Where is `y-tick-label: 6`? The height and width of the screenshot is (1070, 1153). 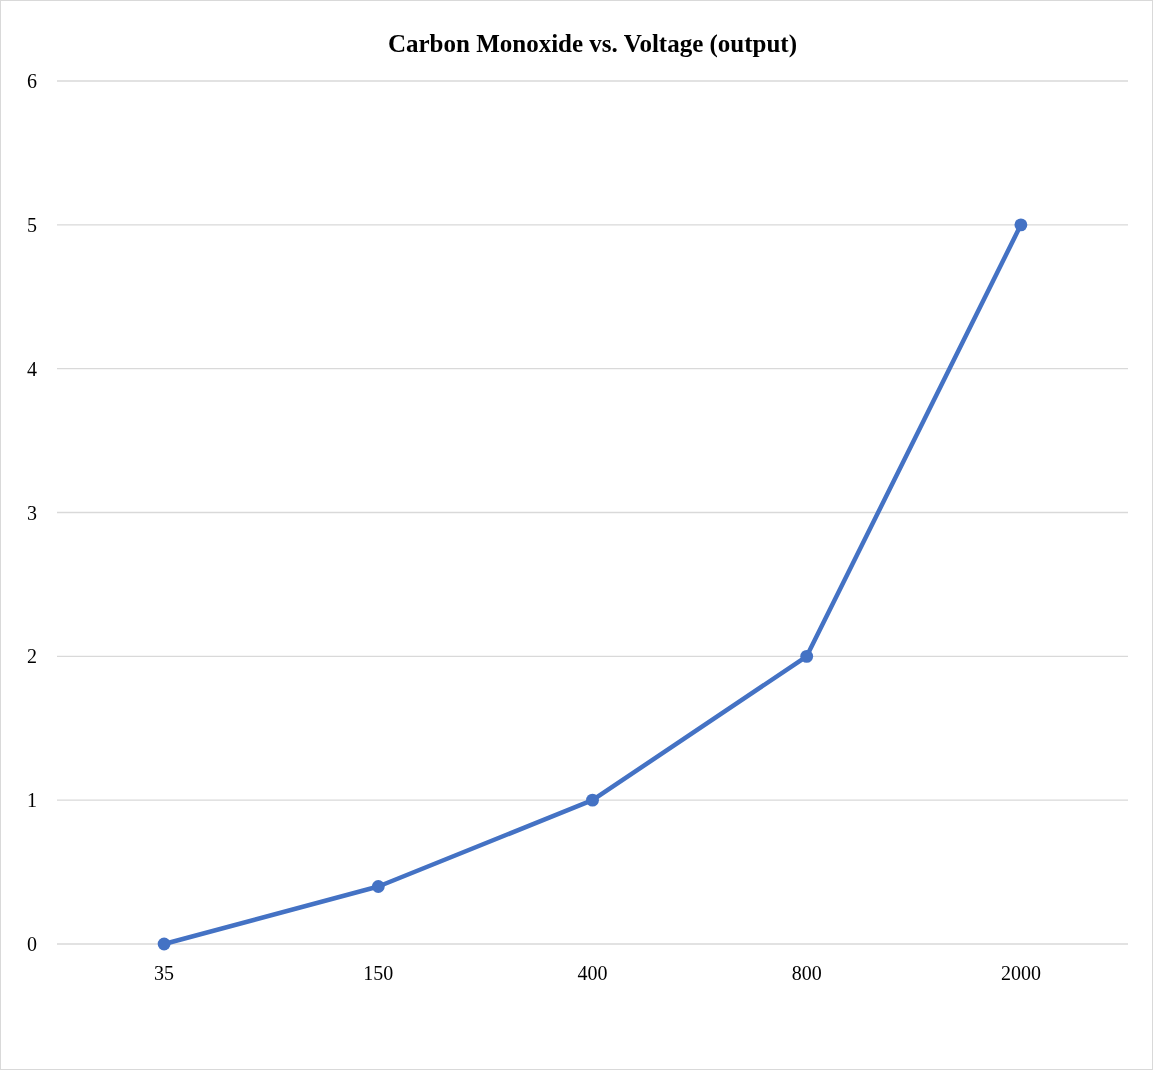
y-tick-label: 6 is located at coordinates (32, 81).